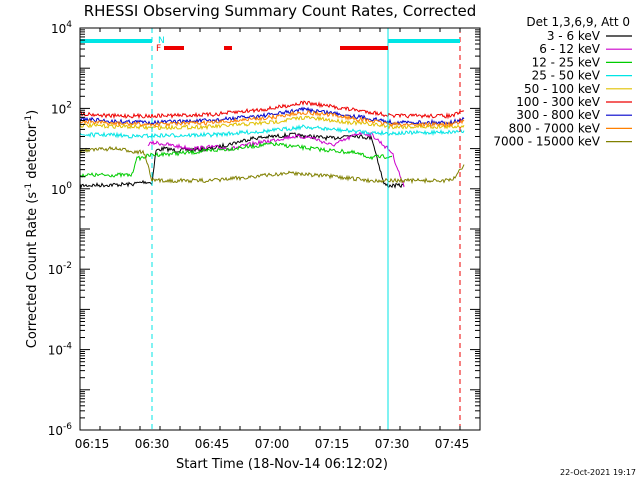 The image size is (640, 480). I want to click on y-axis-label: Corrected Count Rate (s-1 detector-1), so click(32, 229).